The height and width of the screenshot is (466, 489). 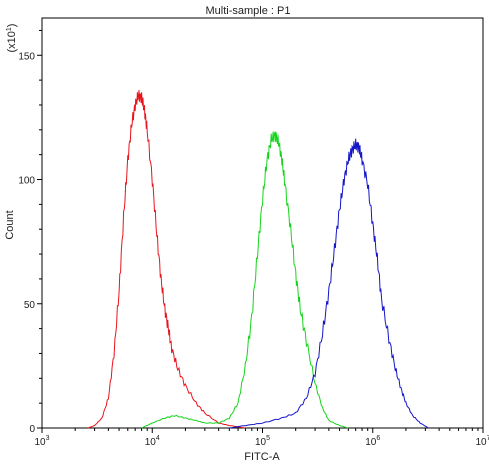 What do you see at coordinates (262, 457) in the screenshot?
I see `x-axis-label: FITC-A` at bounding box center [262, 457].